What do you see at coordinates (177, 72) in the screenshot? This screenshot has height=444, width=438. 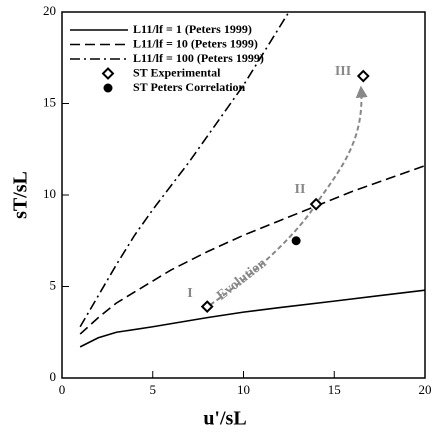 I see `legend-label: ST Experimental` at bounding box center [177, 72].